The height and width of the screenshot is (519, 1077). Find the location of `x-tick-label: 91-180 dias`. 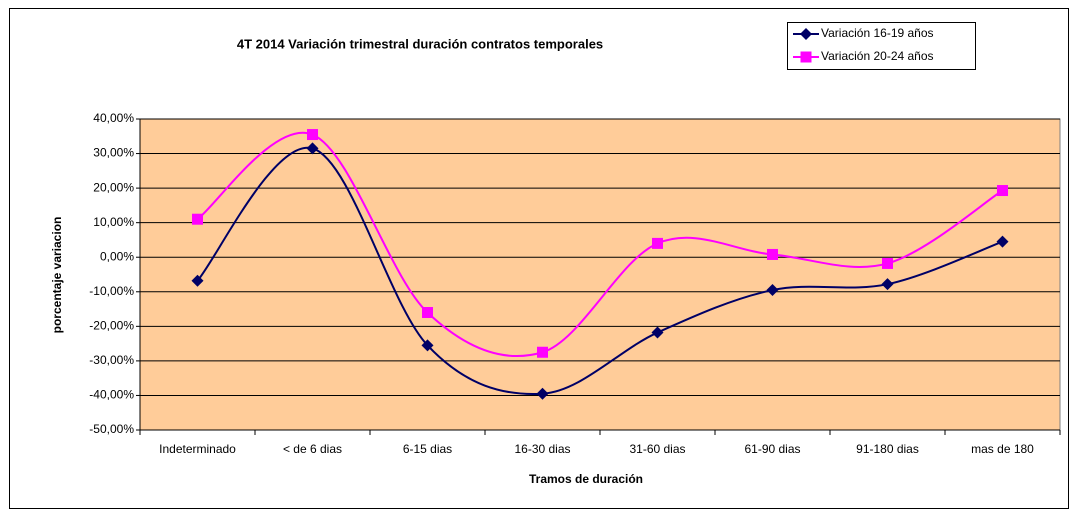

x-tick-label: 91-180 dias is located at coordinates (887, 449).